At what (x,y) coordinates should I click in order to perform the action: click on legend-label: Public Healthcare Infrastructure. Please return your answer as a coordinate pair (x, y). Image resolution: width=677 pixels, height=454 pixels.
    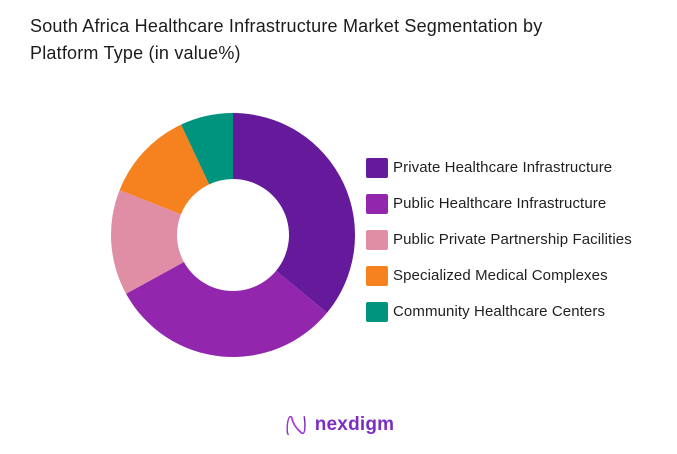
    Looking at the image, I should click on (500, 203).